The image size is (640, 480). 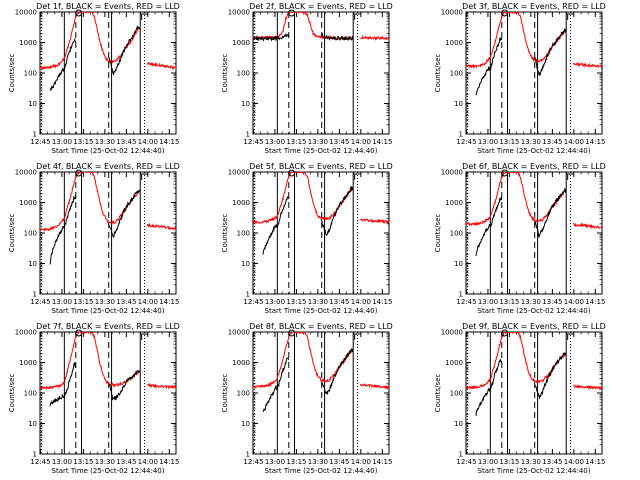 What do you see at coordinates (321, 326) in the screenshot?
I see `panel-title: Det 8f, BLACK = Events, RED = LLD` at bounding box center [321, 326].